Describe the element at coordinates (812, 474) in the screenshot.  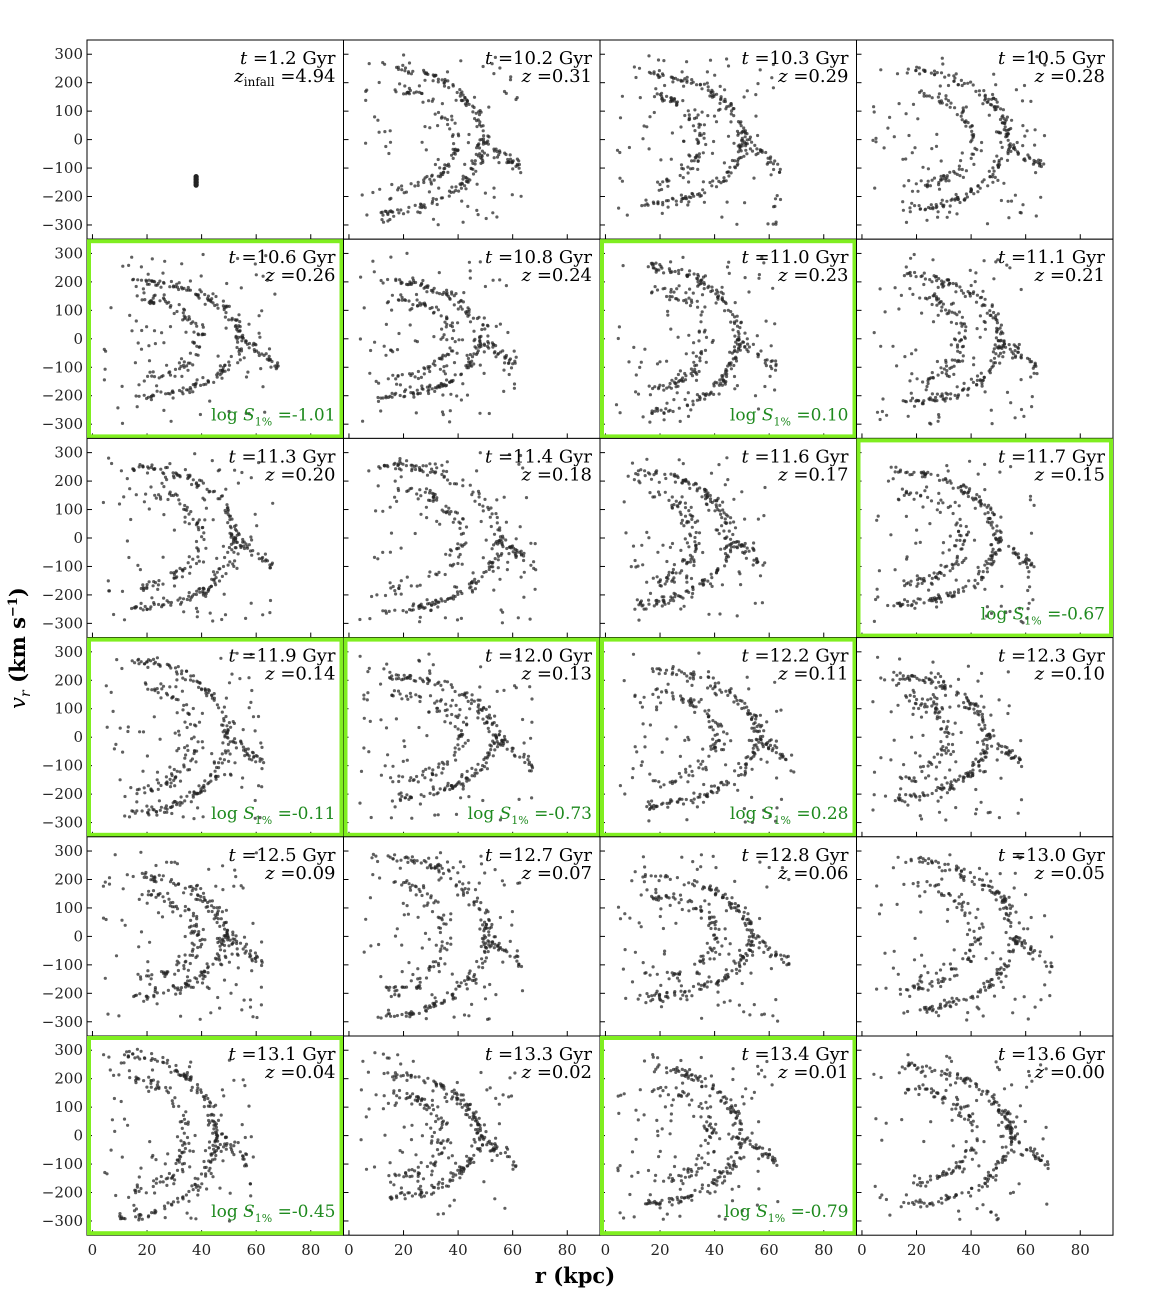
I see `redshift-label: z =0.17` at that location.